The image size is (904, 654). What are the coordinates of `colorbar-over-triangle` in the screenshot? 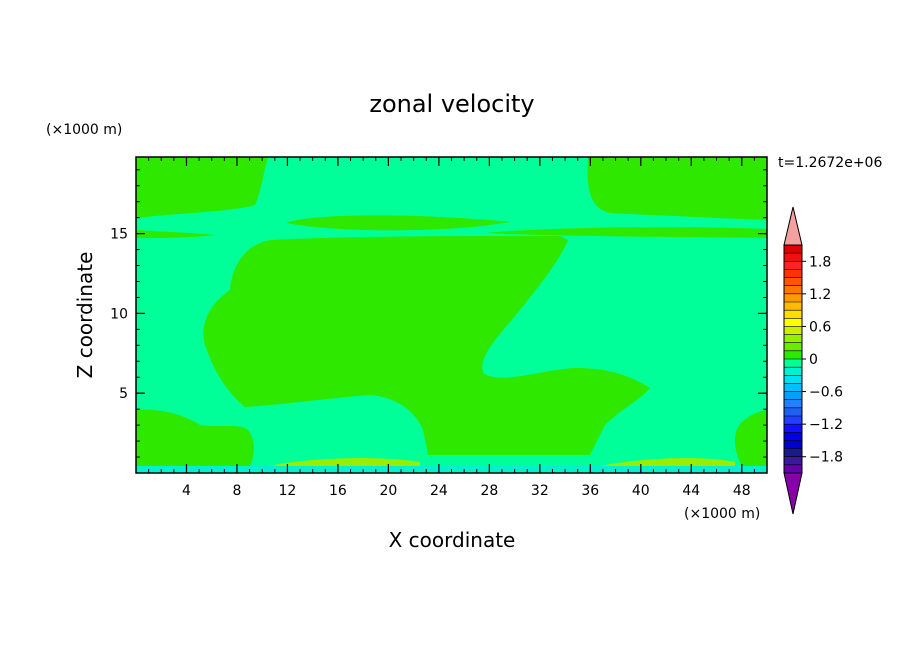 It's located at (793, 226).